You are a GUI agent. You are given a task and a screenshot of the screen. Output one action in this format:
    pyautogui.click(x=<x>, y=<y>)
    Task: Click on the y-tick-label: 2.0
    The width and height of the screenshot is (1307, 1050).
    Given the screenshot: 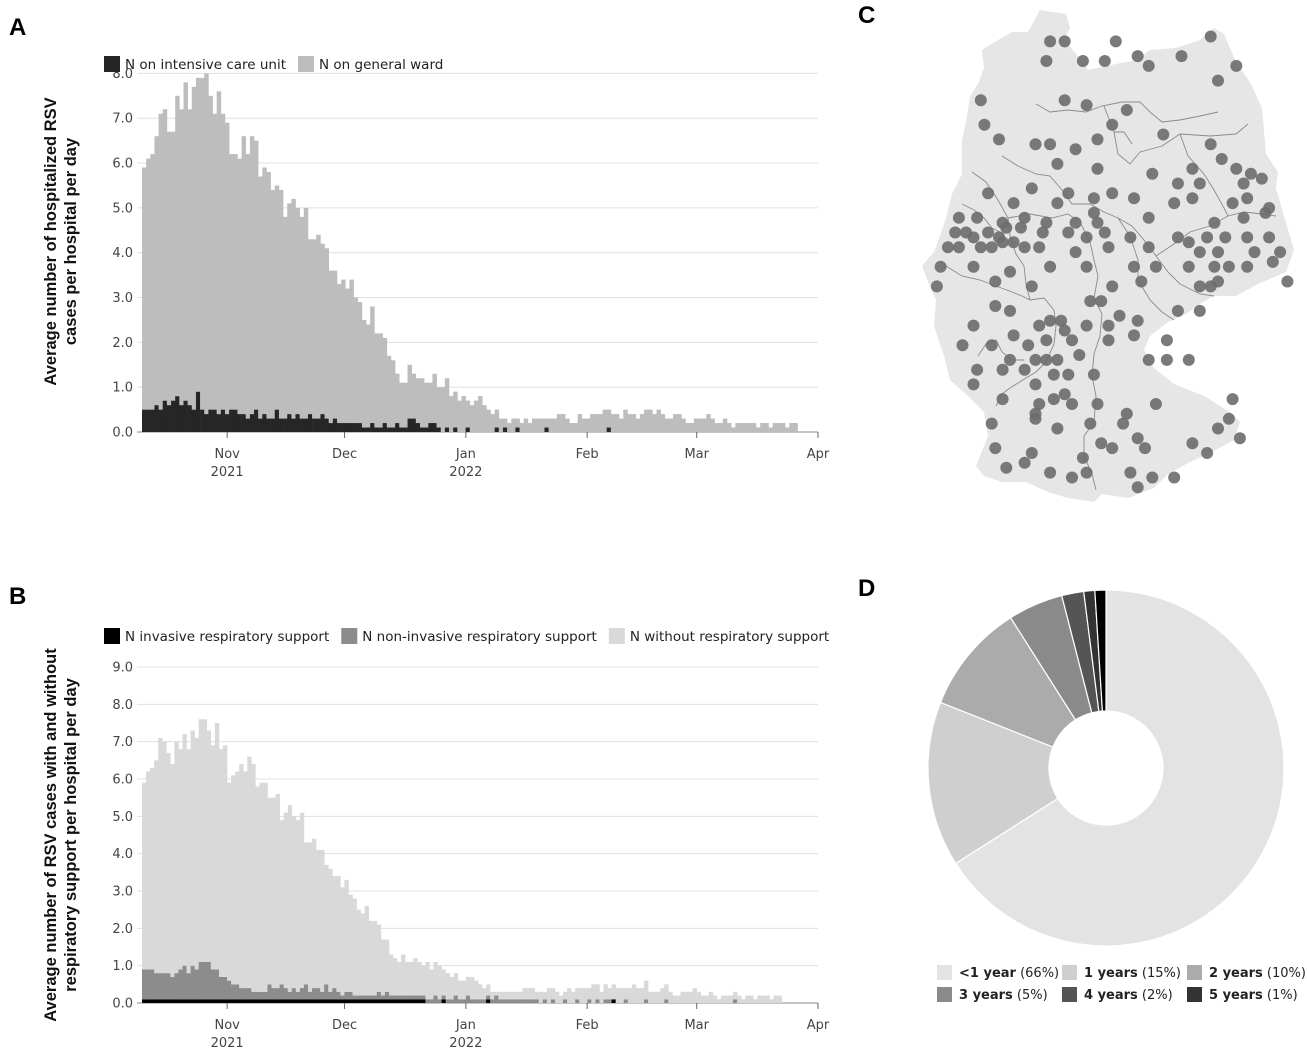 What is the action you would take?
    pyautogui.click(x=122, y=343)
    